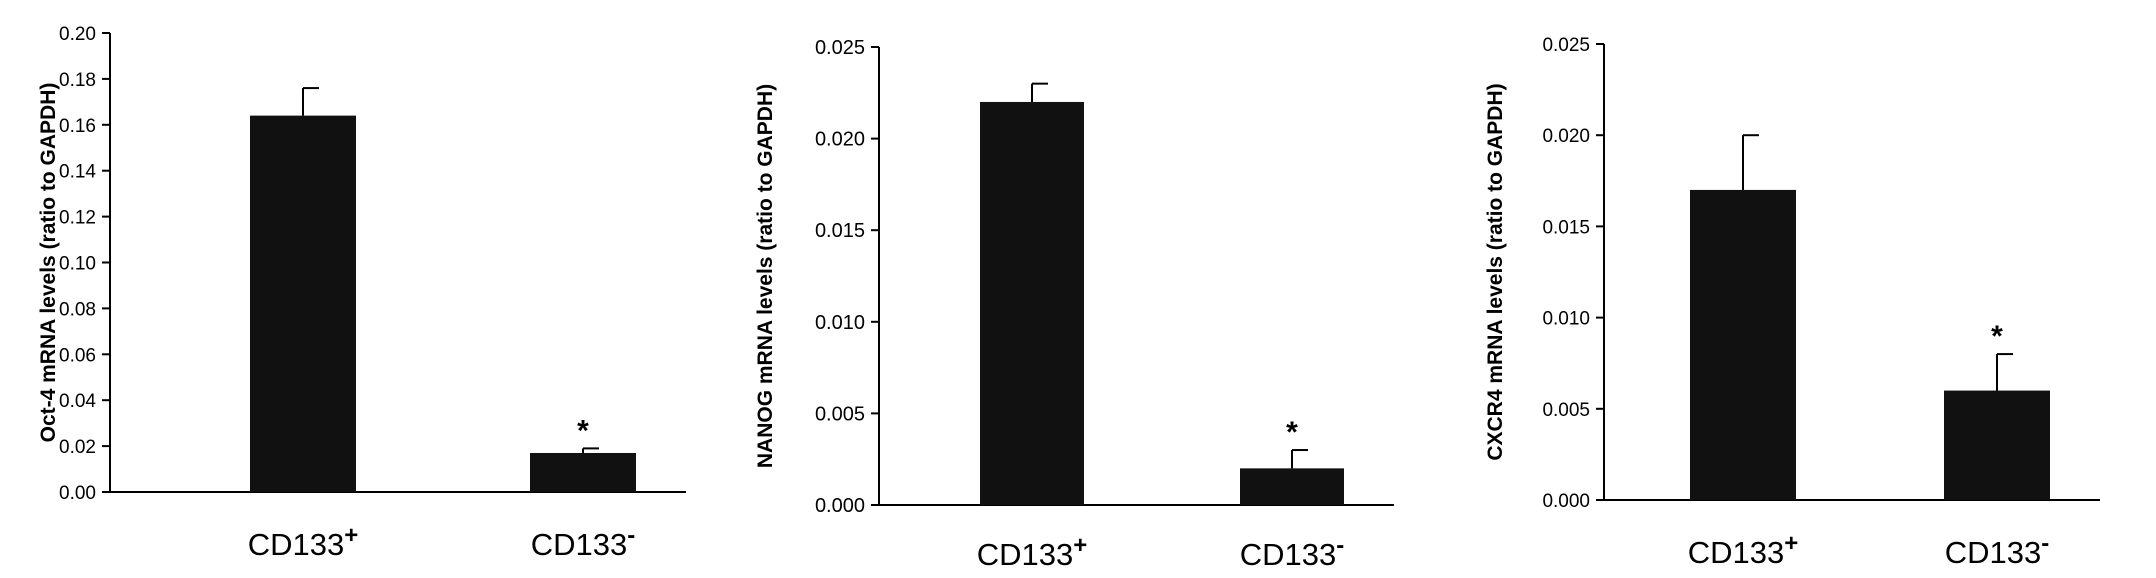 The image size is (2156, 578). I want to click on y-axis-label: CXCR4 mRNA levels (ratio to GAPDH), so click(1495, 271).